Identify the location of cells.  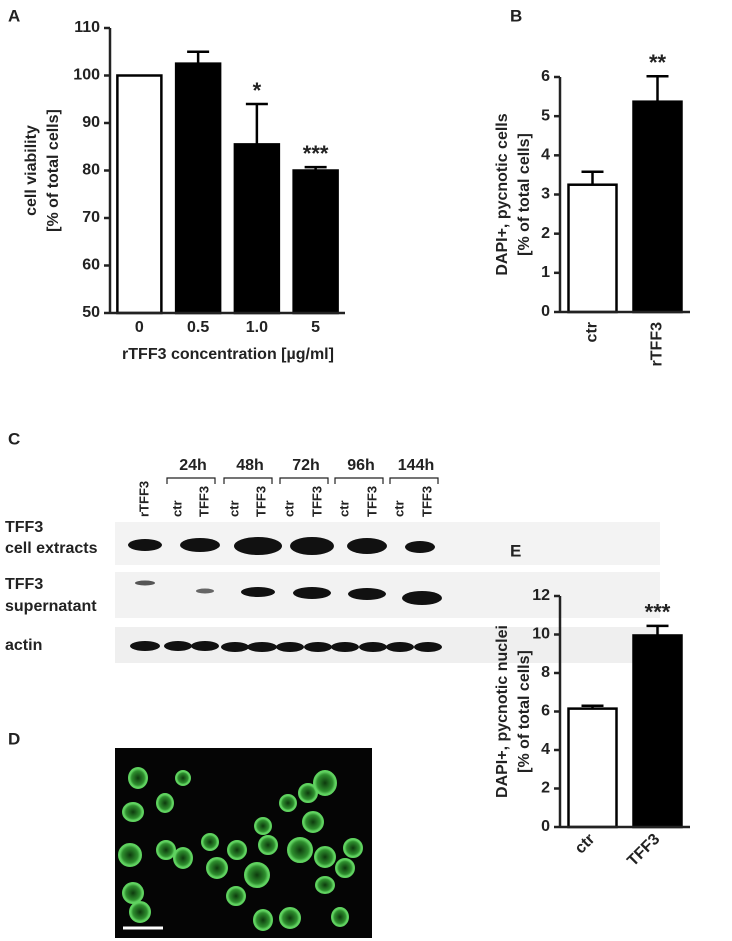
(240, 849).